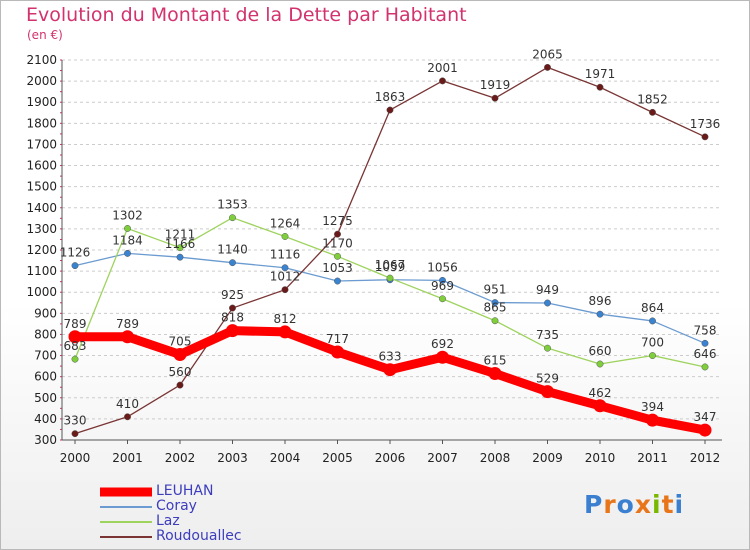  I want to click on legend-label: LEUHAN, so click(185, 491).